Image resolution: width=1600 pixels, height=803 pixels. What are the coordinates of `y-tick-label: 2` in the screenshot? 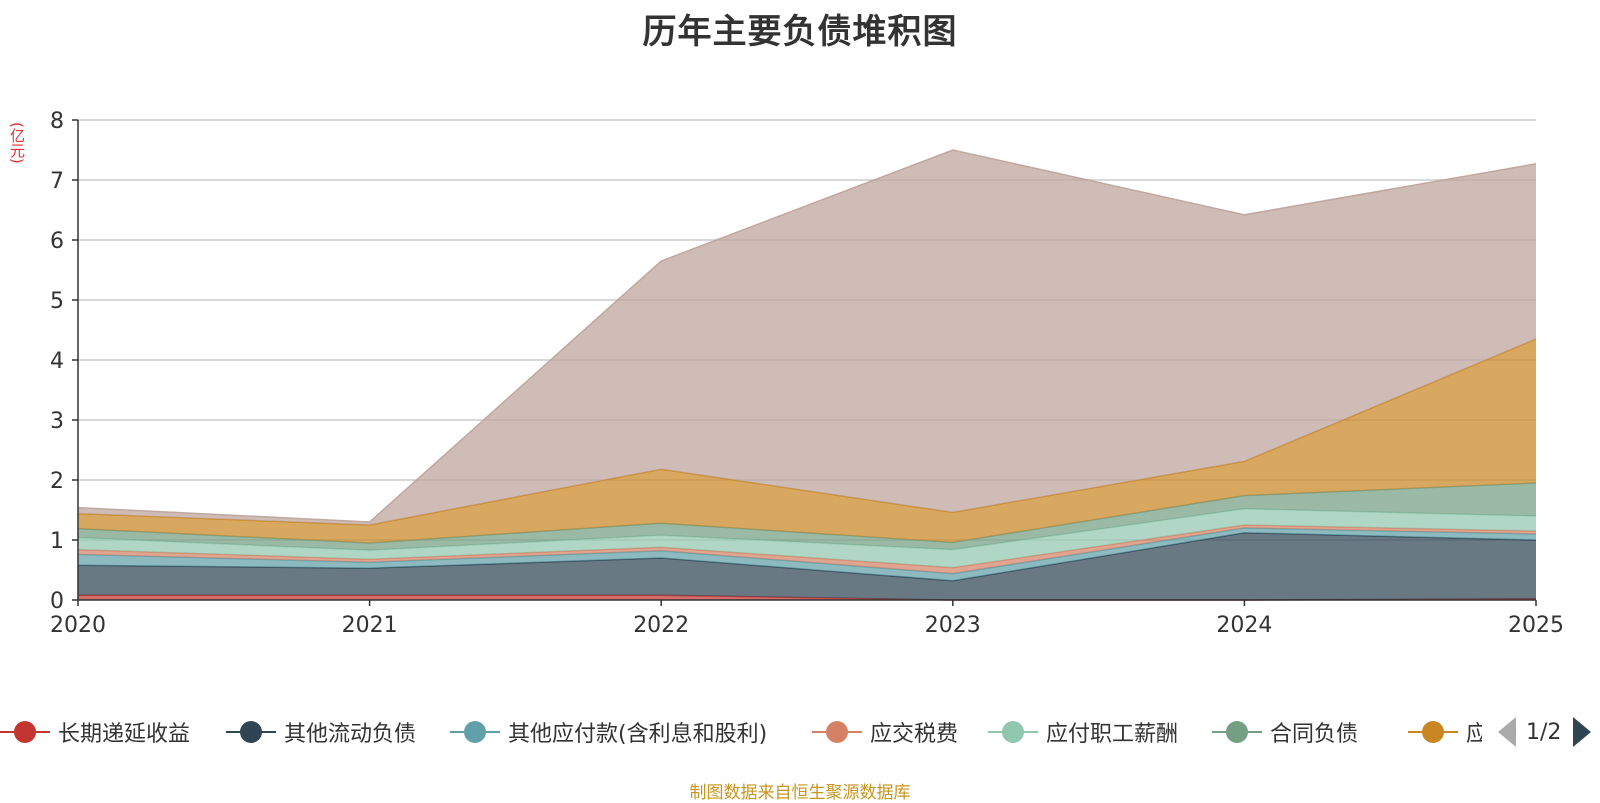 It's located at (57, 481).